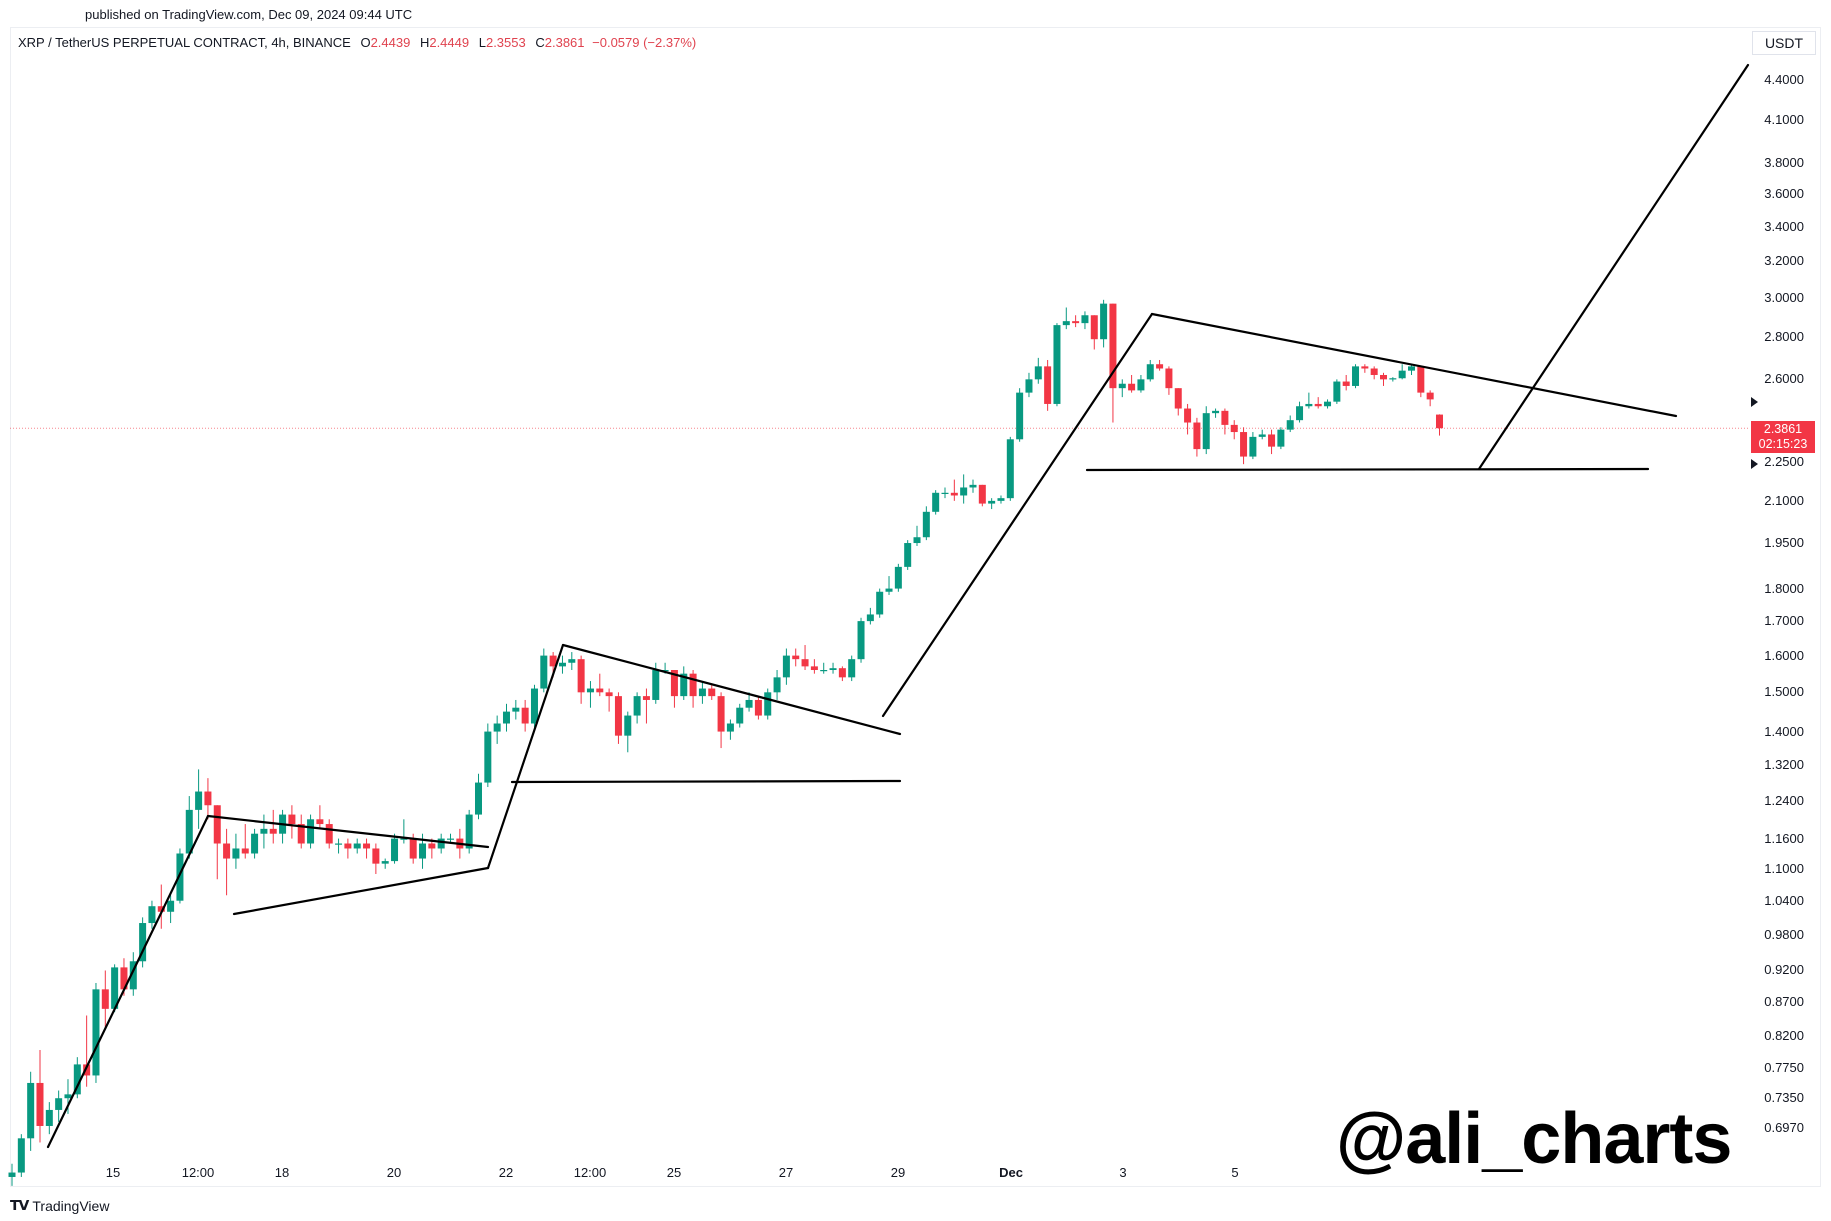 This screenshot has width=1831, height=1221. Describe the element at coordinates (113, 1172) in the screenshot. I see `time-tick-label: 15` at that location.